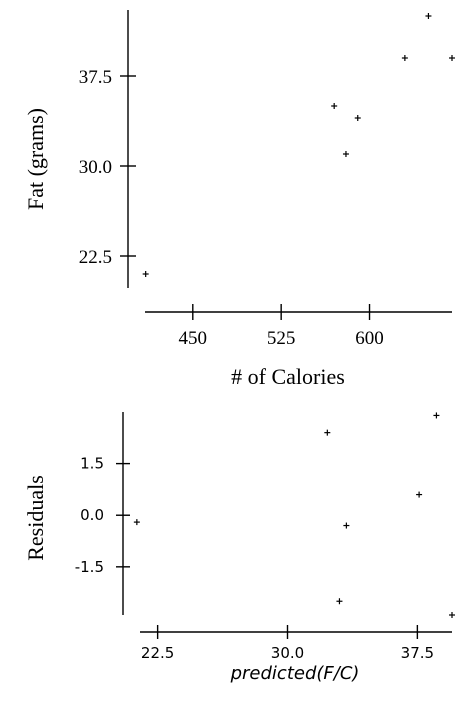 The image size is (458, 707). I want to click on x-ticks: 450 525 600, so click(281, 326).